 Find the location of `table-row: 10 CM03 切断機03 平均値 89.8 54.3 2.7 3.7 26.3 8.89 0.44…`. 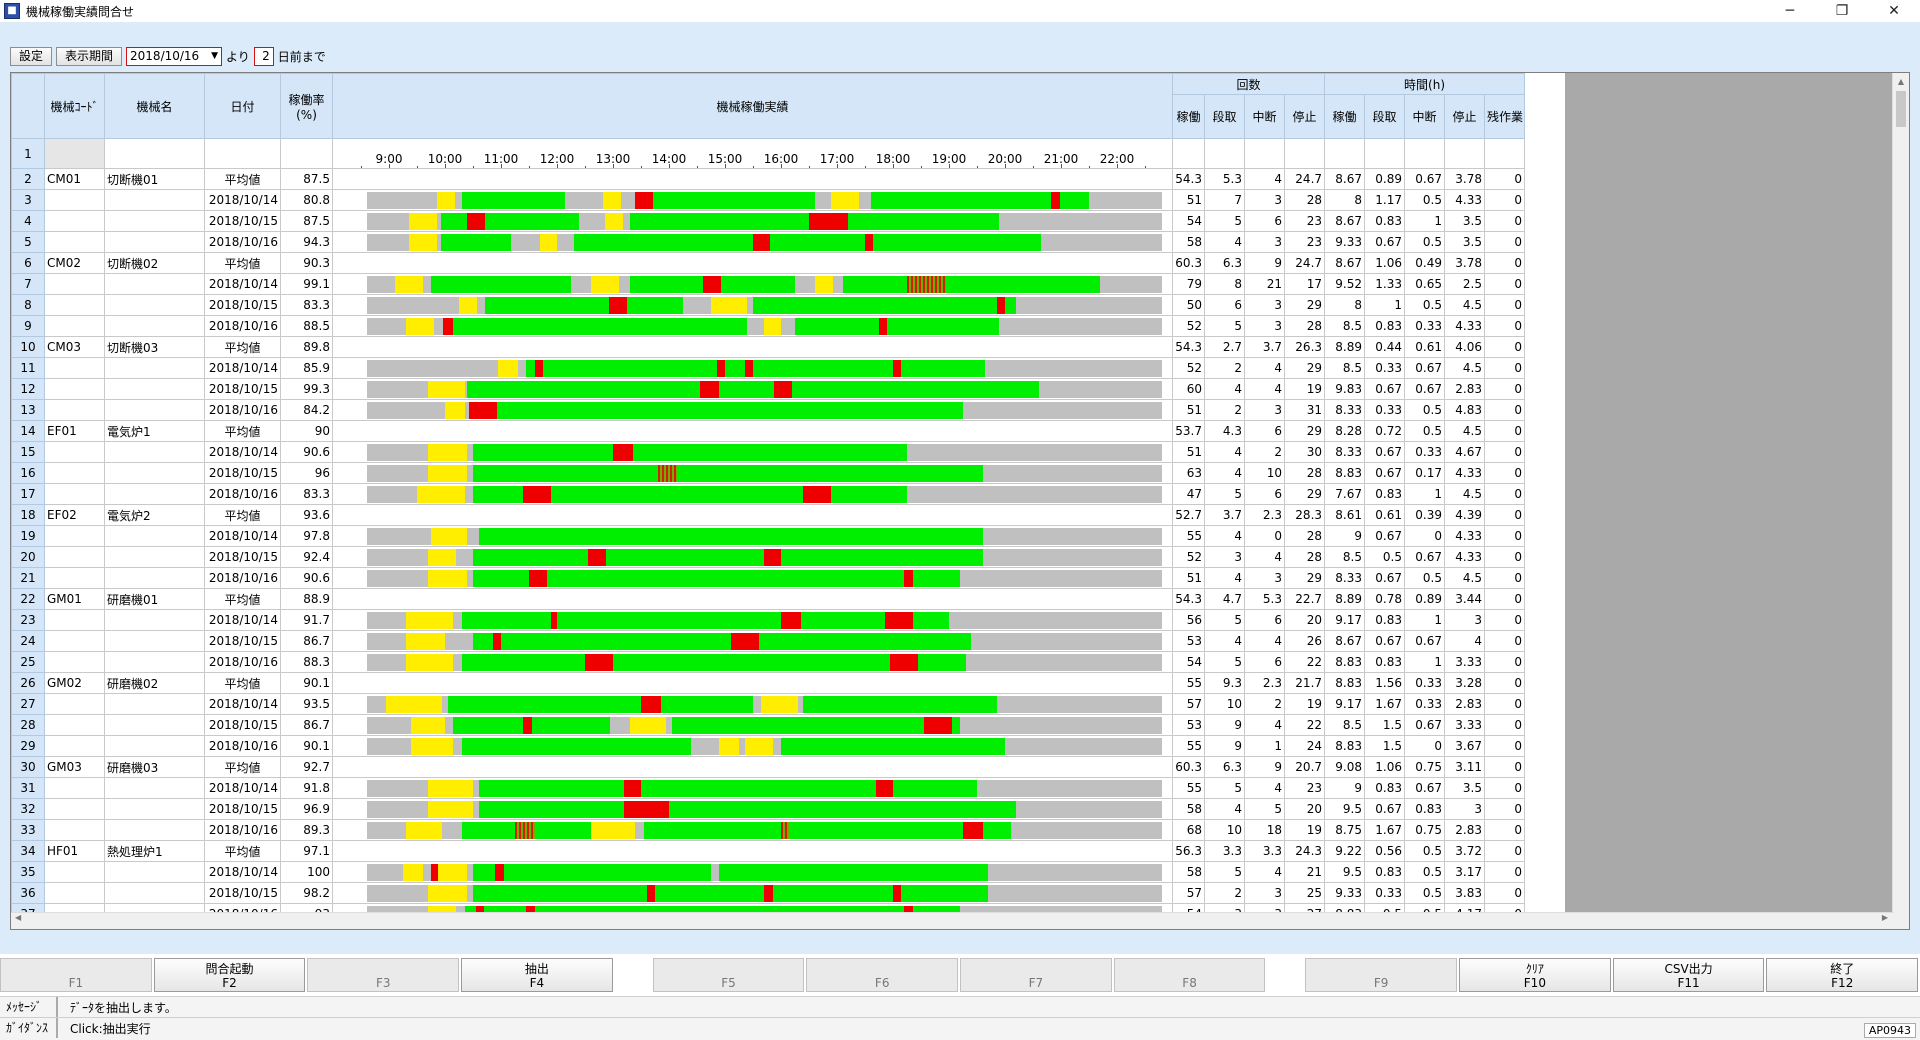

table-row: 10 CM03 切断機03 平均値 89.8 54.3 2.7 3.7 26.3 8.89 0.44… is located at coordinates (788, 347).